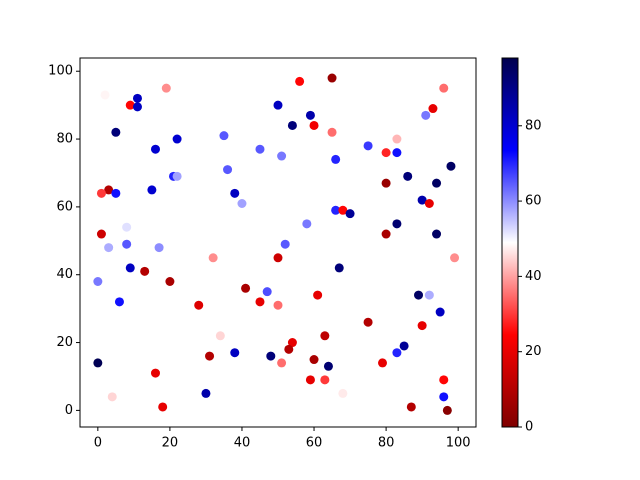 The width and height of the screenshot is (640, 480). I want to click on x-tick-label: 80, so click(386, 443).